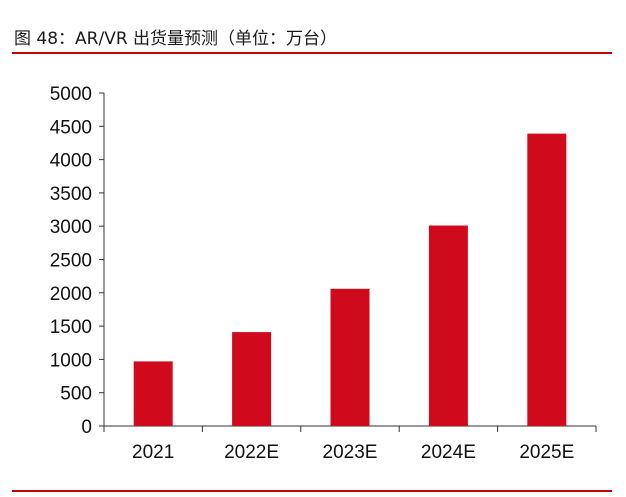 Image resolution: width=626 pixels, height=497 pixels. I want to click on bar-2025E, so click(547, 279).